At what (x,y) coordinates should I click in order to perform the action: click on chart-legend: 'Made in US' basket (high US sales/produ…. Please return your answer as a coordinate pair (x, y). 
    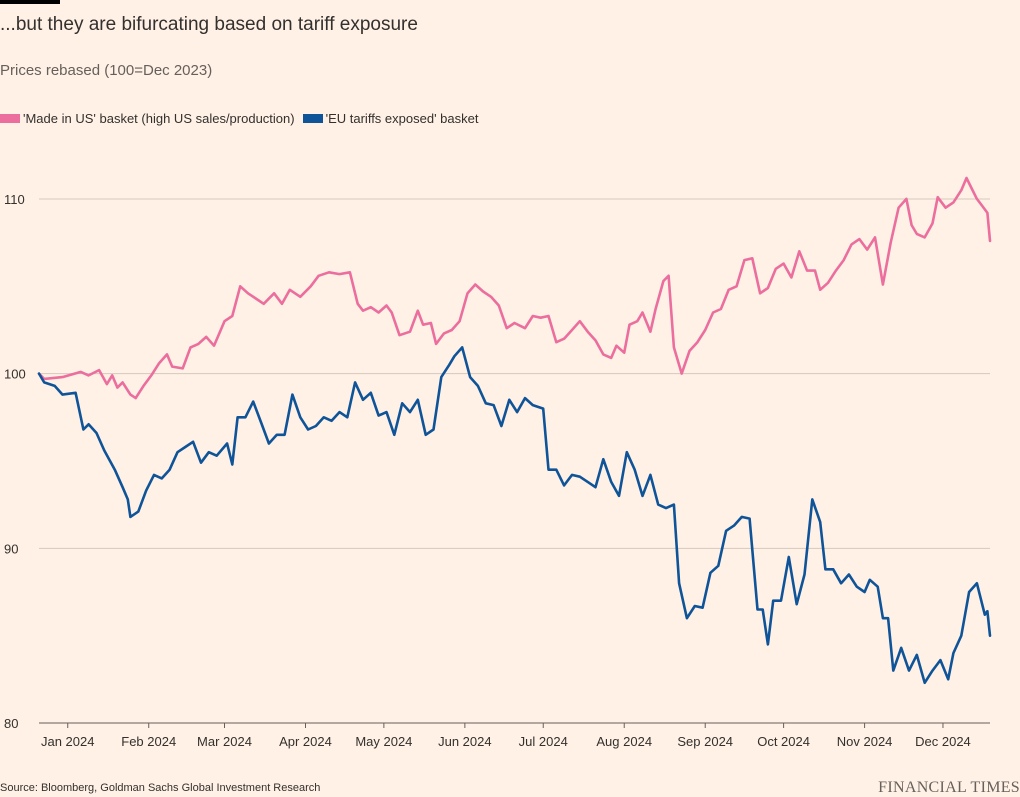
    Looking at the image, I should click on (243, 118).